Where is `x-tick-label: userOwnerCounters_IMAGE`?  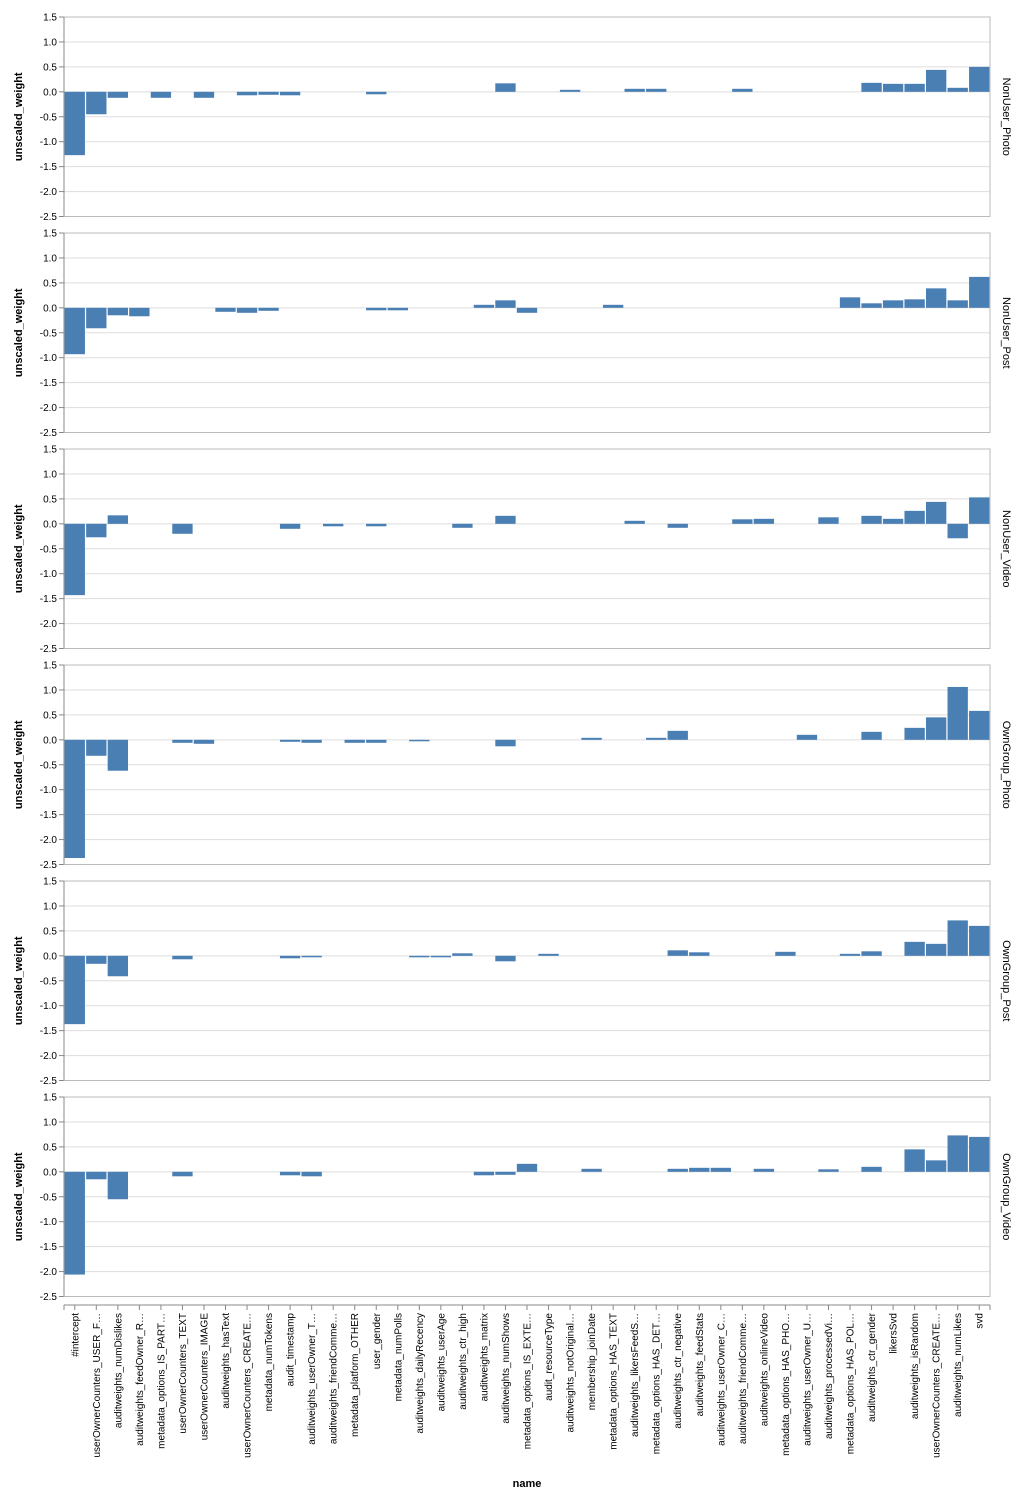
x-tick-label: userOwnerCounters_IMAGE is located at coordinates (204, 1377).